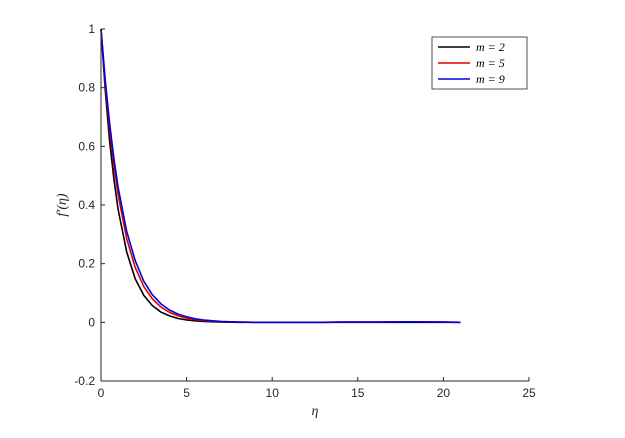 The width and height of the screenshot is (625, 438). Describe the element at coordinates (444, 393) in the screenshot. I see `x-tick-label: 20` at that location.